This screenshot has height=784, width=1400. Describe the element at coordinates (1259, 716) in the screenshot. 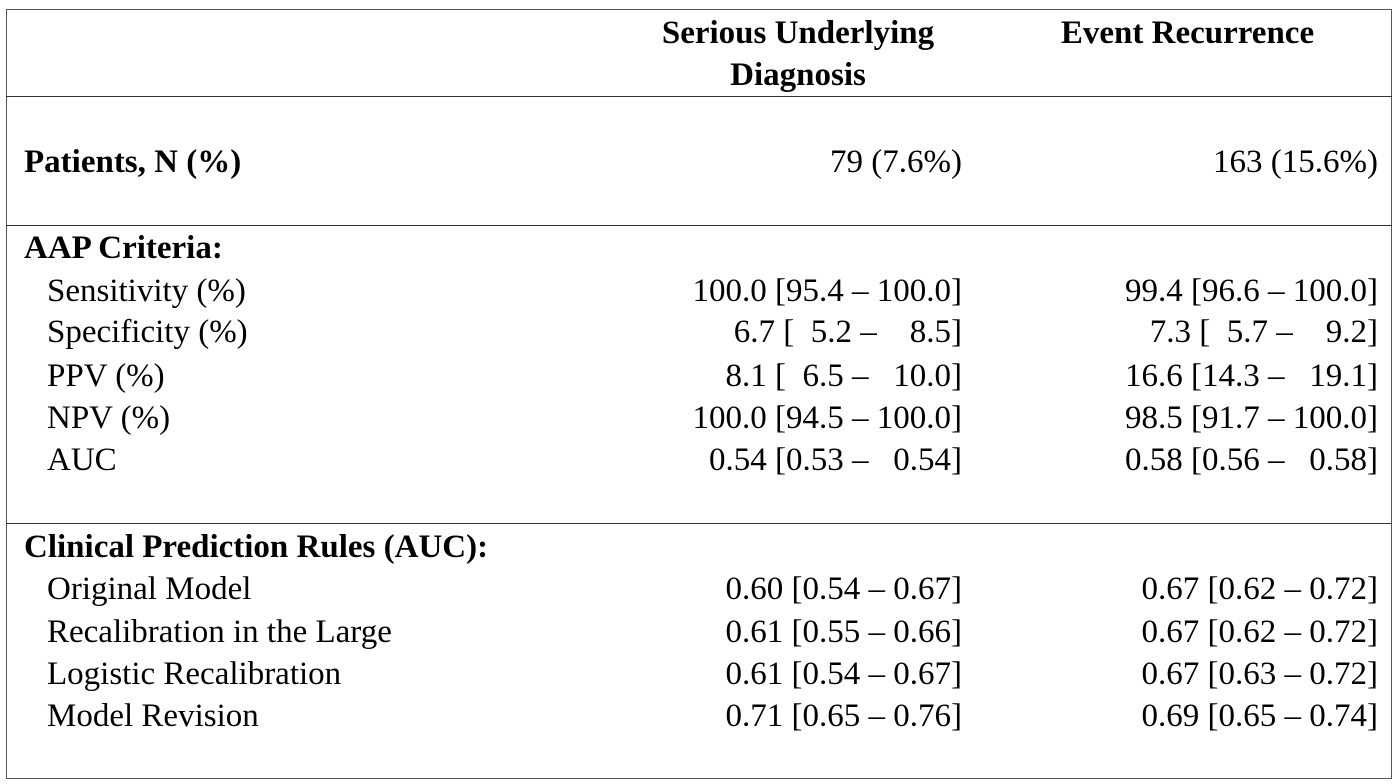

I see `cpr-row-col2: 0.69 [0.65 – 0.74]` at that location.